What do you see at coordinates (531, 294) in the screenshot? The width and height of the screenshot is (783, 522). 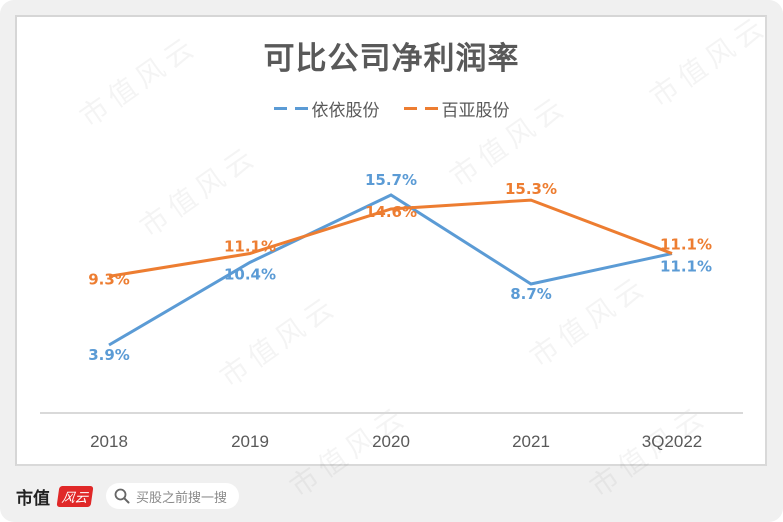 I see `data-label: 8.7%` at bounding box center [531, 294].